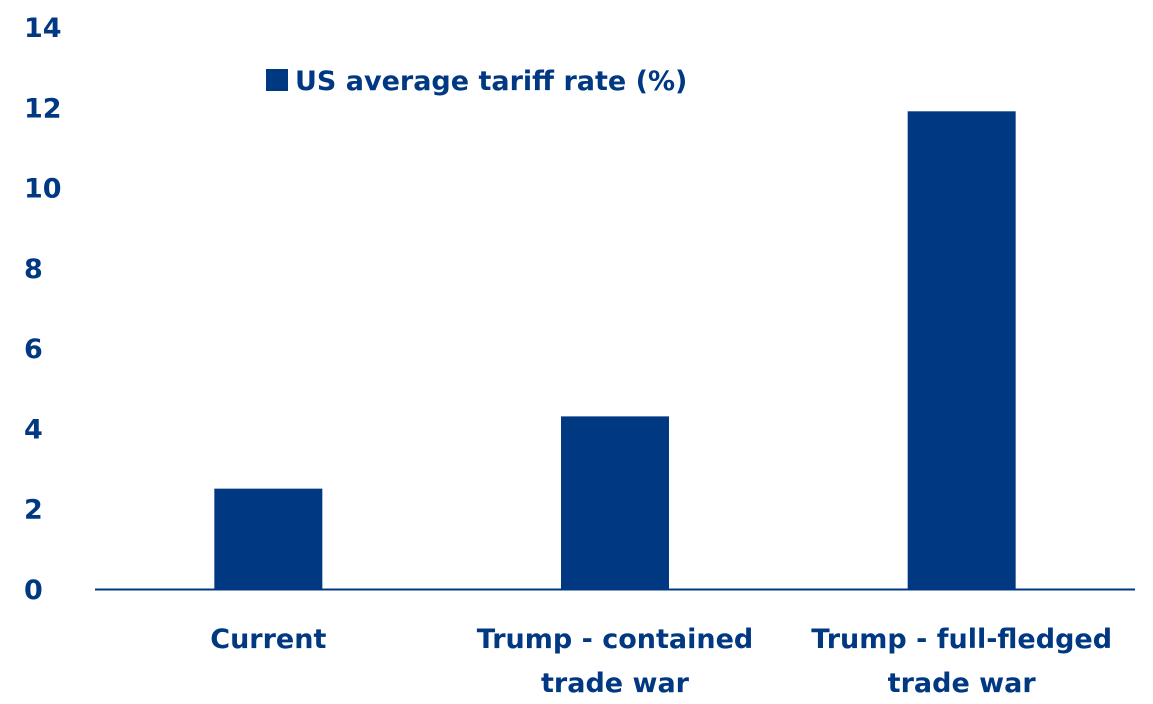 This screenshot has height=704, width=1153. I want to click on x-tick-label: Current, so click(268, 639).